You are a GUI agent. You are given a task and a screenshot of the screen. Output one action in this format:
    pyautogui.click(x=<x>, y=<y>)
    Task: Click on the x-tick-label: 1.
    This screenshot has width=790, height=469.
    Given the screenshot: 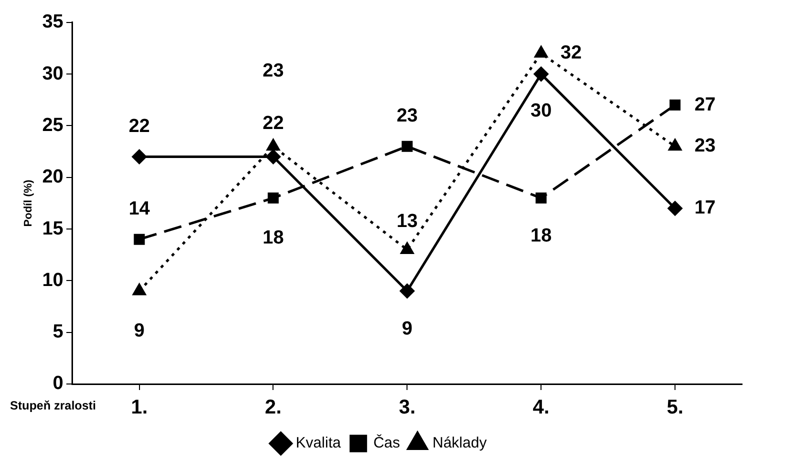 What is the action you would take?
    pyautogui.click(x=139, y=407)
    